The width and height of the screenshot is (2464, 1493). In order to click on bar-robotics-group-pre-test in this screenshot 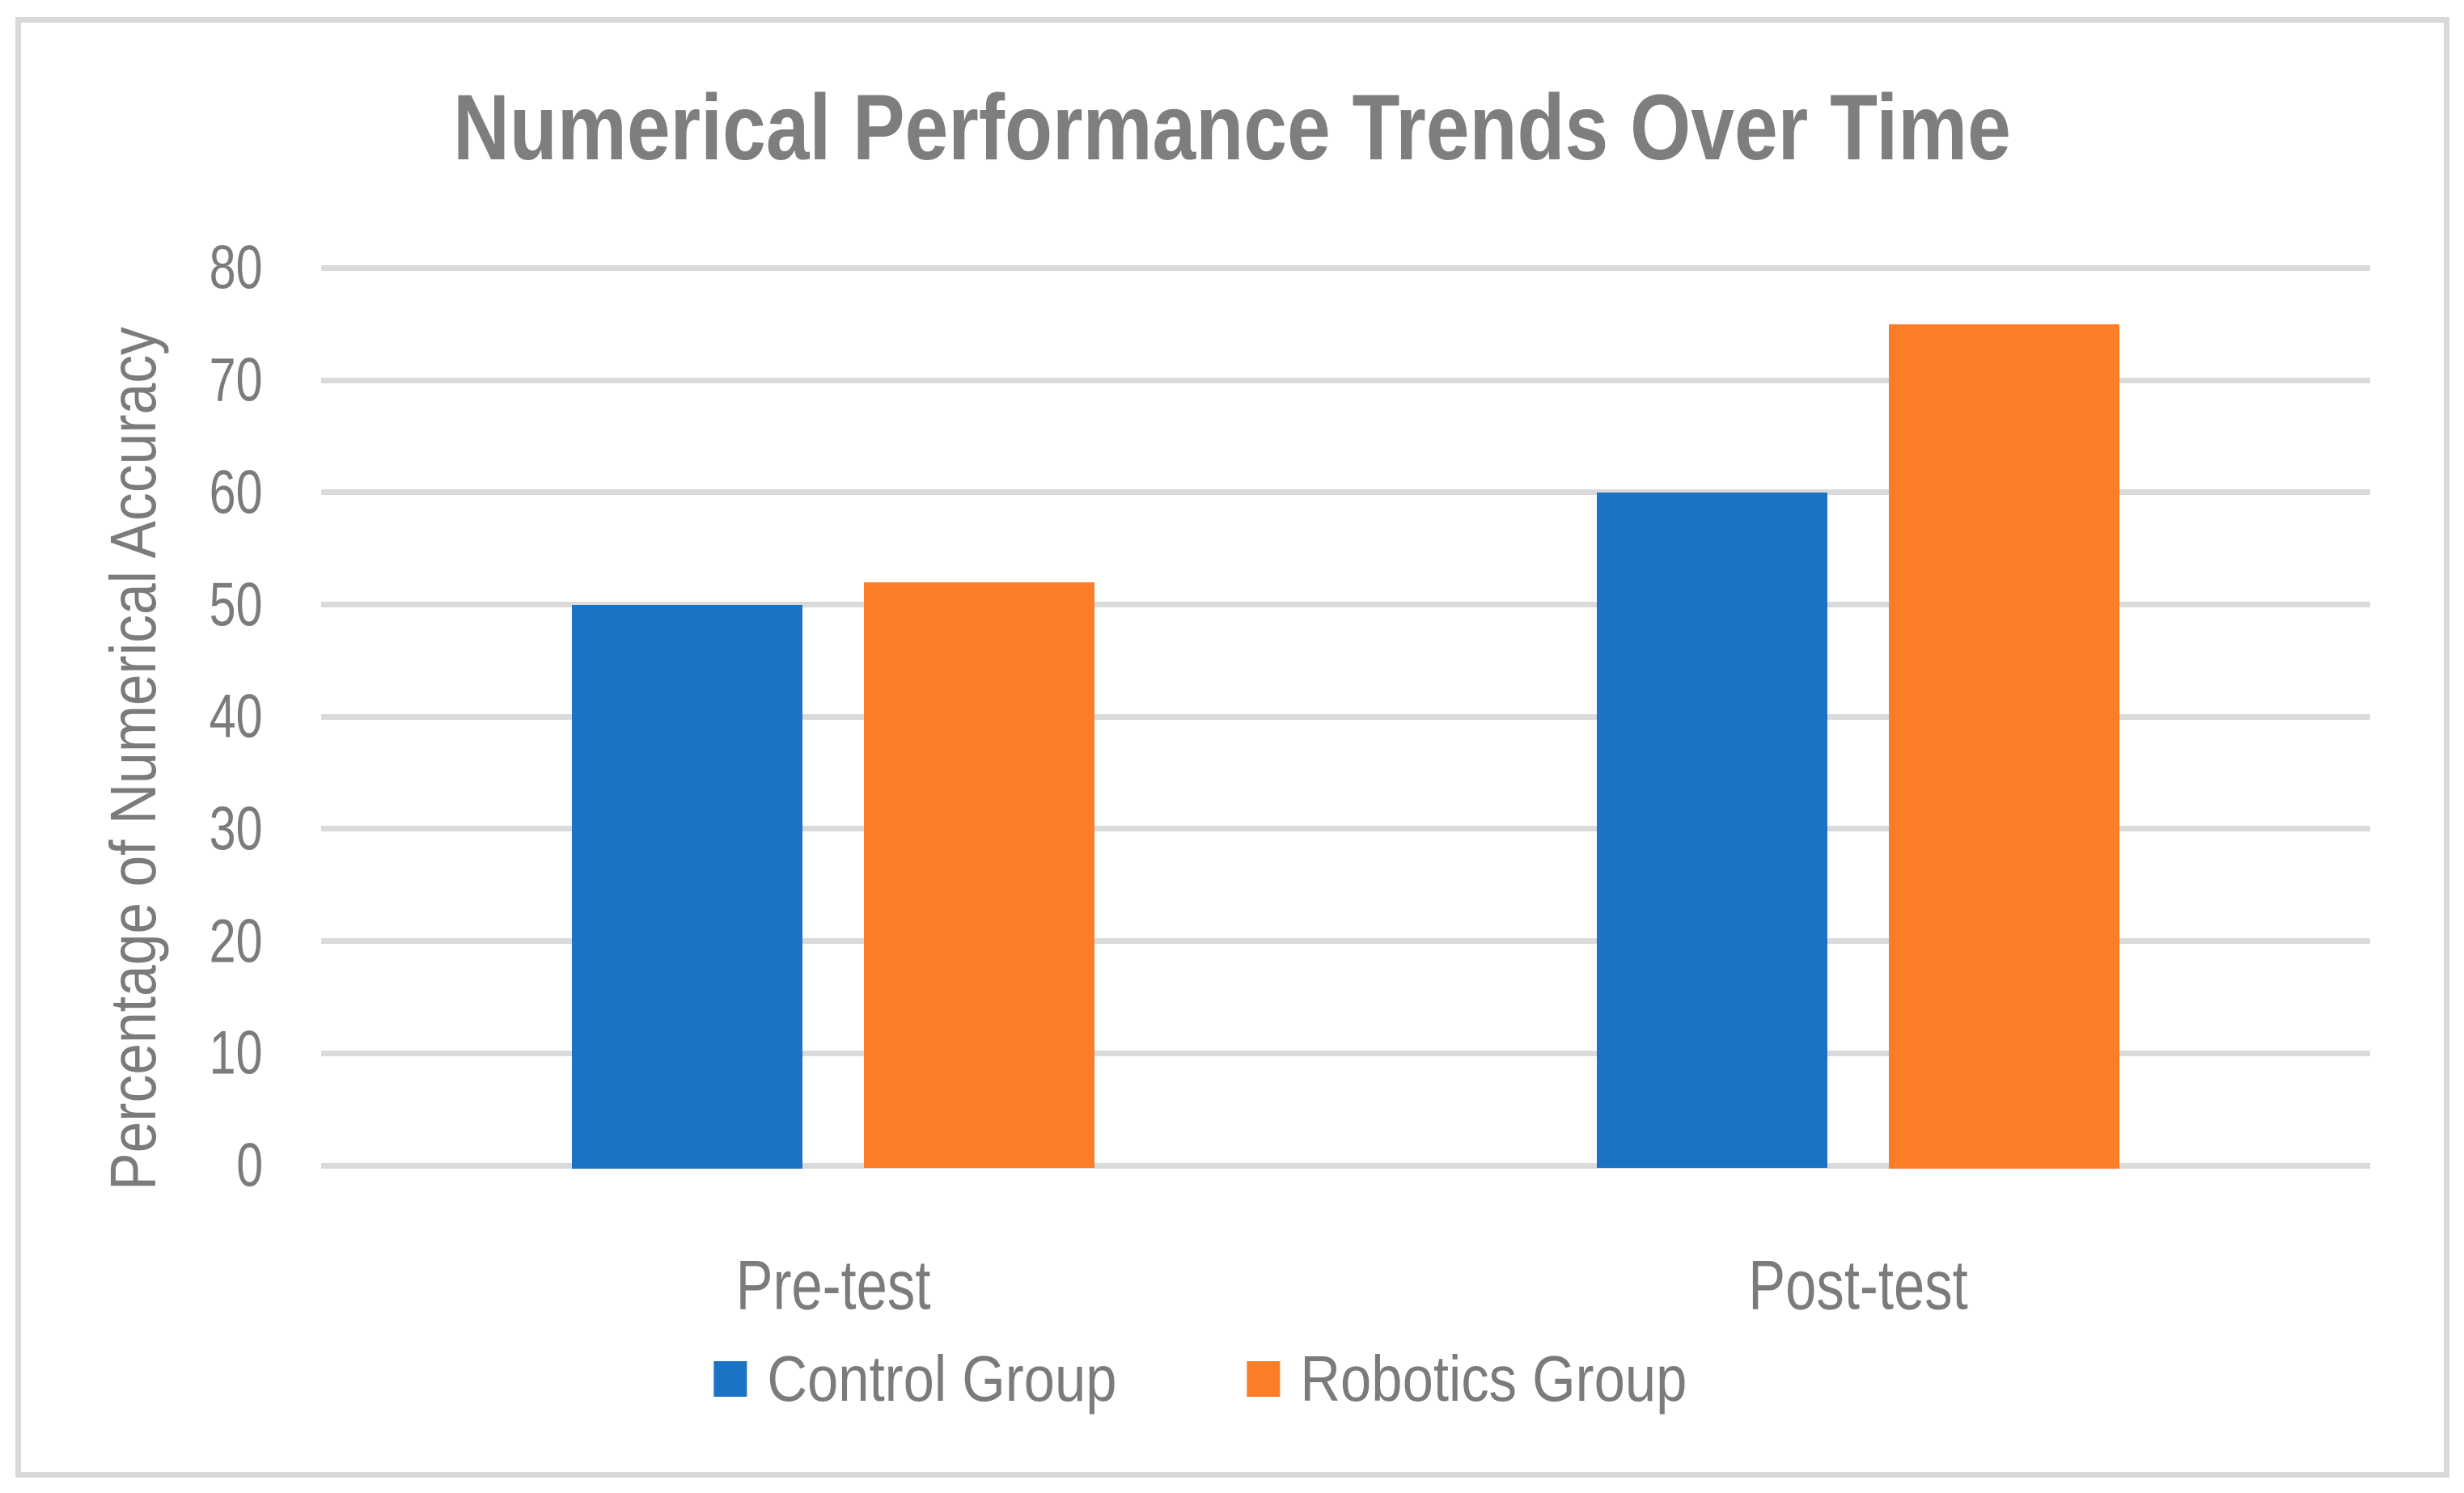, I will do `click(979, 876)`.